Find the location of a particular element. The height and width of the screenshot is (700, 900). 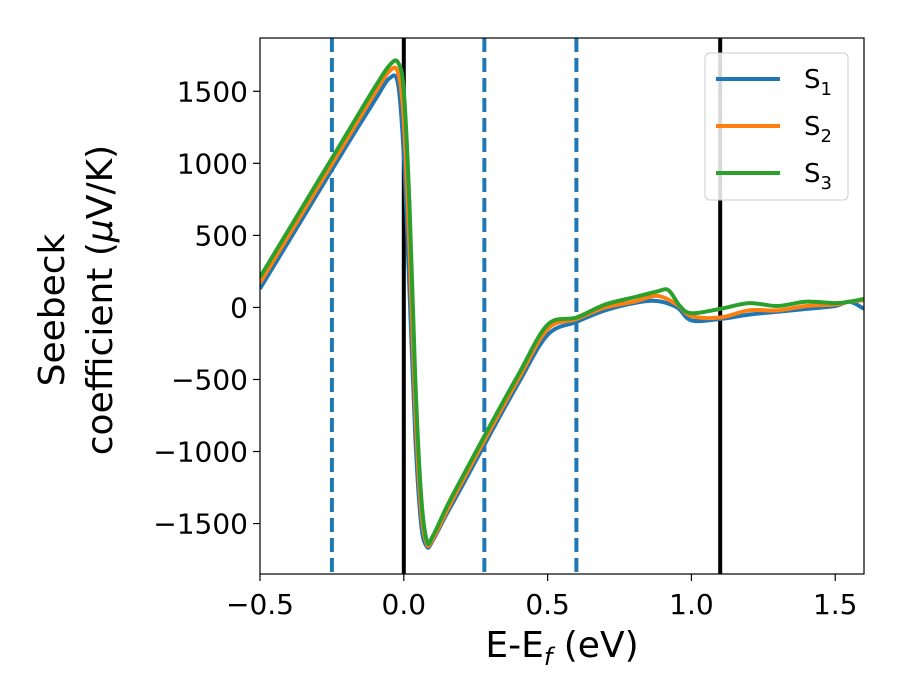

x-tick-label: 0.5 is located at coordinates (547, 604).